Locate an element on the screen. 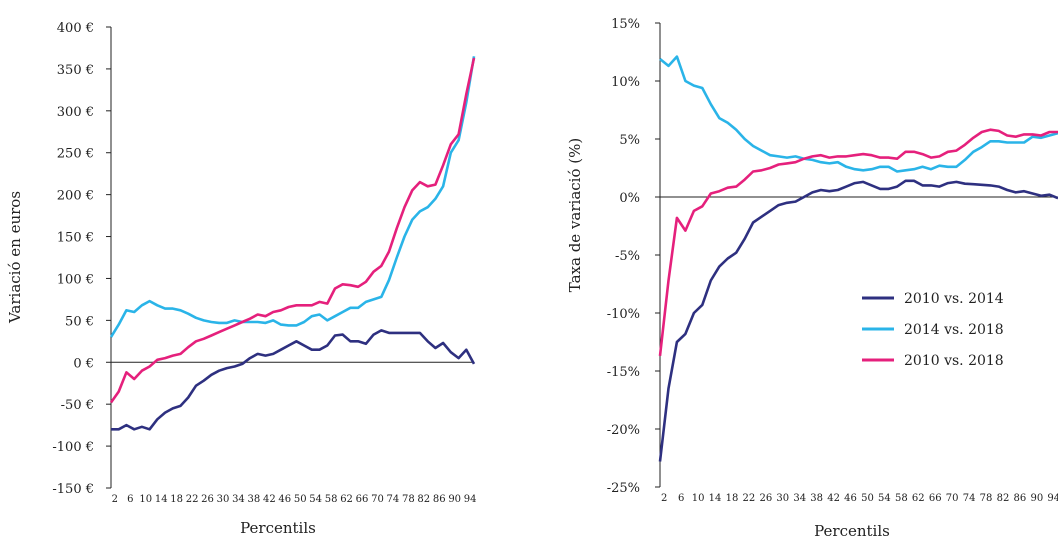  y-axis-label: Variació en euros is located at coordinates (15, 257).